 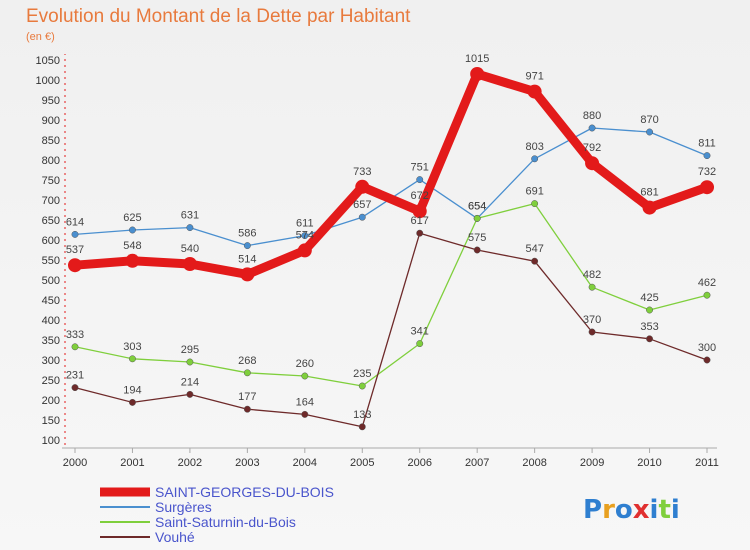 What do you see at coordinates (190, 249) in the screenshot?
I see `data-label: 540` at bounding box center [190, 249].